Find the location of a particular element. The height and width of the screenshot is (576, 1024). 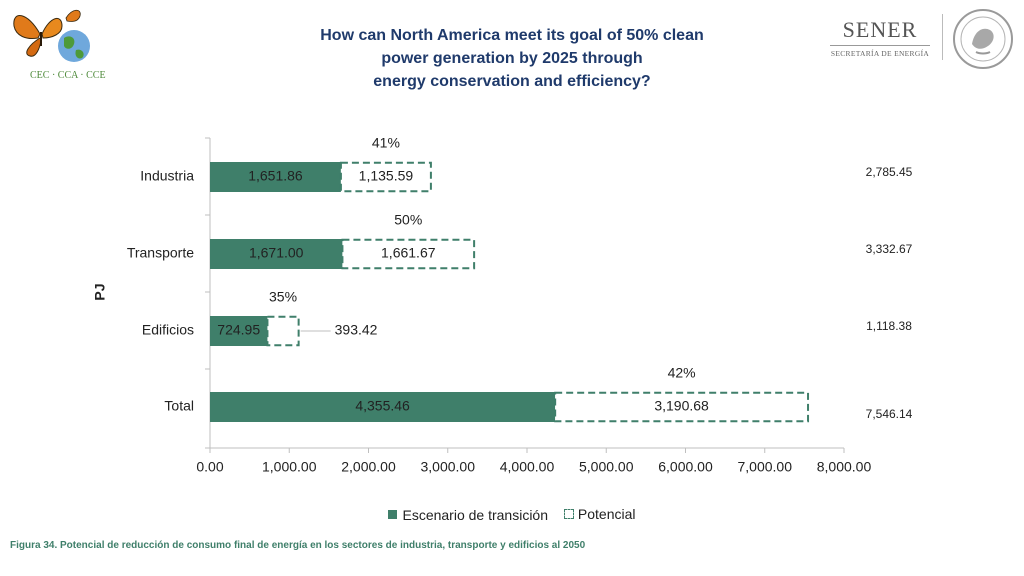

legend-label-potencial: Potencial is located at coordinates (606, 514).